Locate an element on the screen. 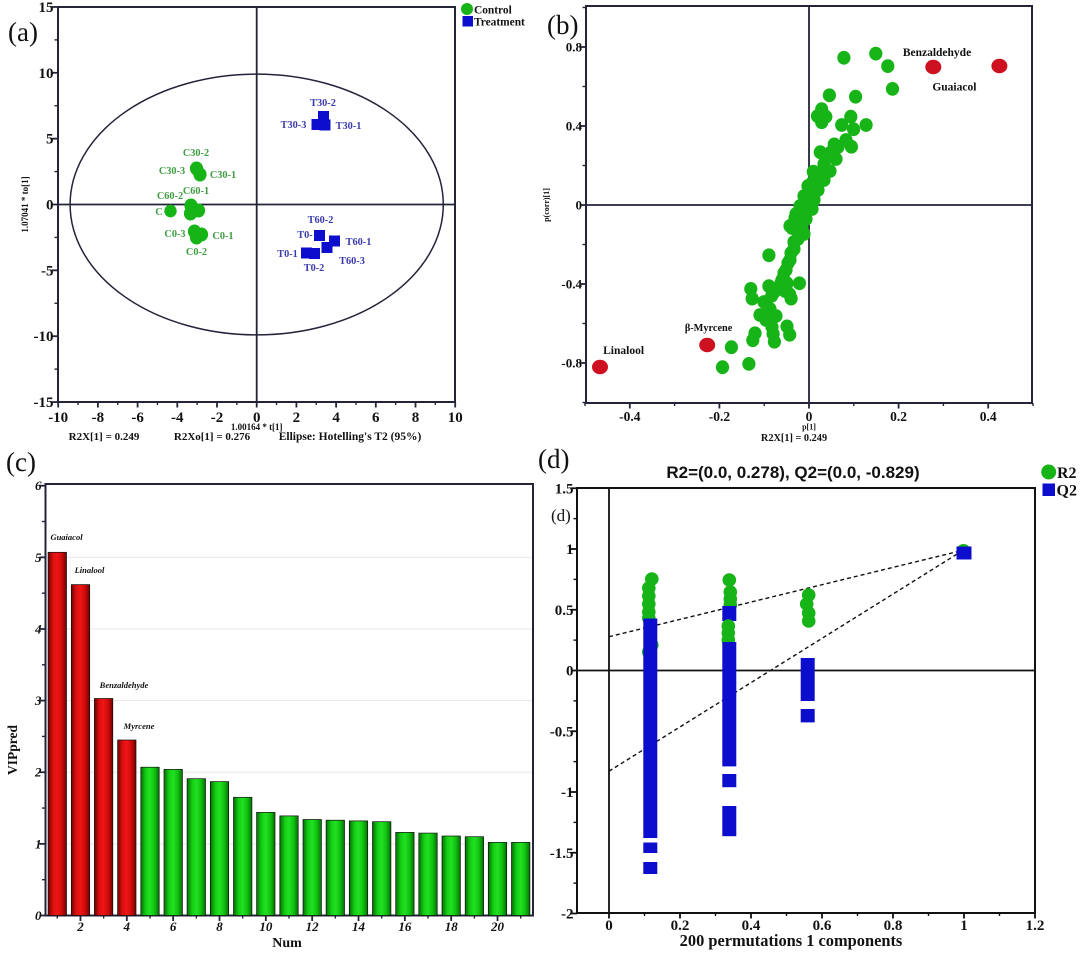 This screenshot has width=1080, height=955. svg-text: -5 is located at coordinates (47, 271).